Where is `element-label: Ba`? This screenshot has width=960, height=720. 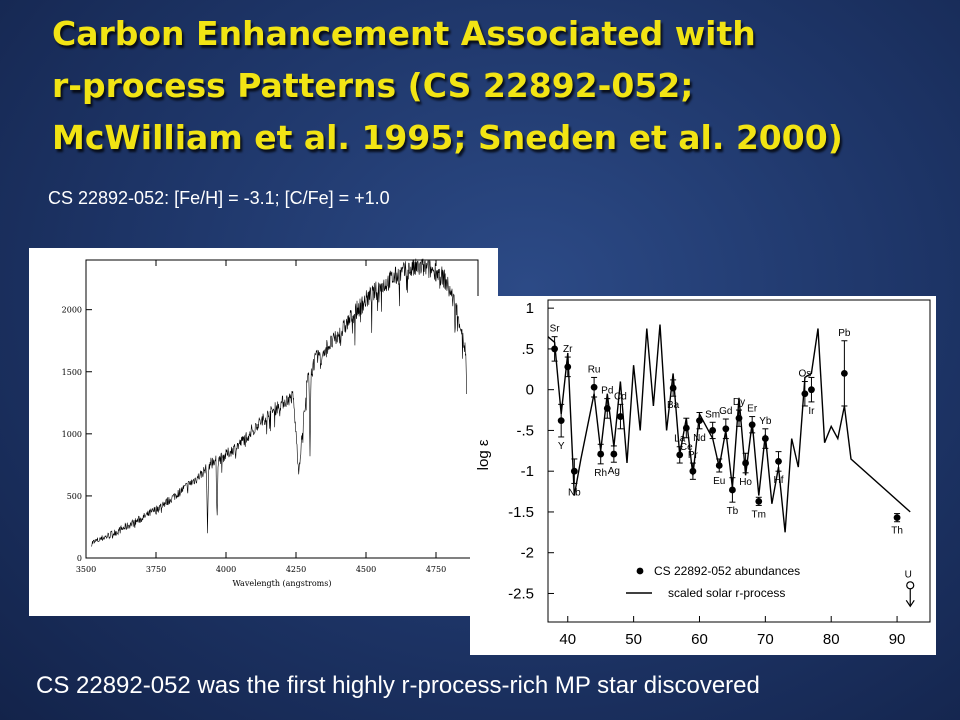
element-label: Ba is located at coordinates (673, 405).